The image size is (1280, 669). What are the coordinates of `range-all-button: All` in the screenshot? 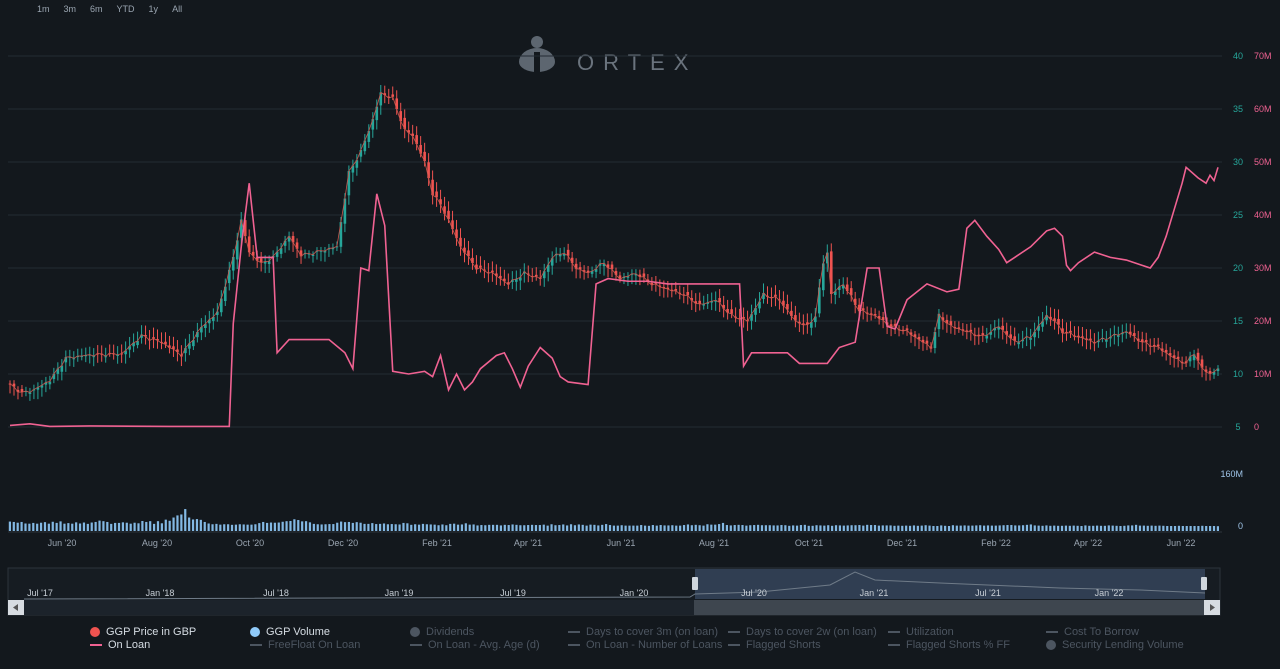 It's located at (177, 9).